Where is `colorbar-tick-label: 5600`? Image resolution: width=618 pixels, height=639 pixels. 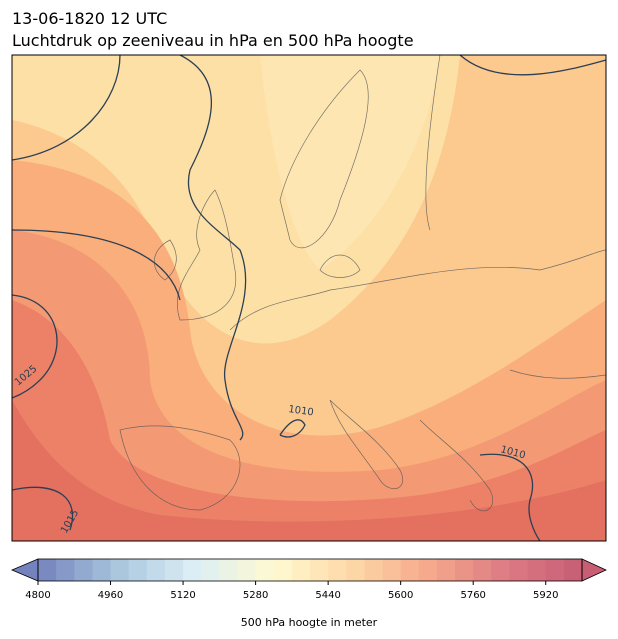 colorbar-tick-label: 5600 is located at coordinates (400, 595).